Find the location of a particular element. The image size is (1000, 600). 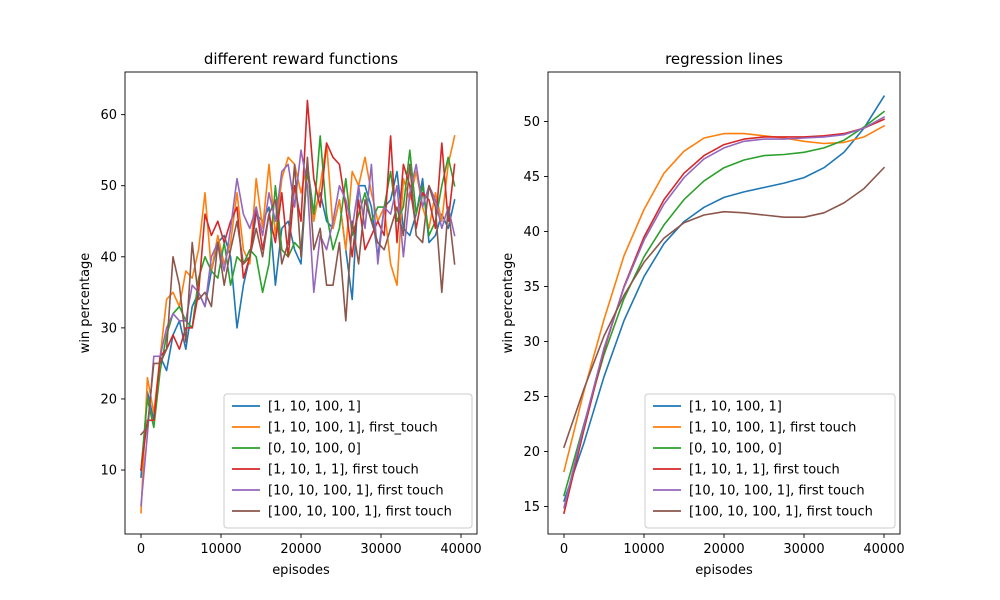

chart-1-legend-label-2: [1, 10, 100, 1], first_touch is located at coordinates (353, 428).